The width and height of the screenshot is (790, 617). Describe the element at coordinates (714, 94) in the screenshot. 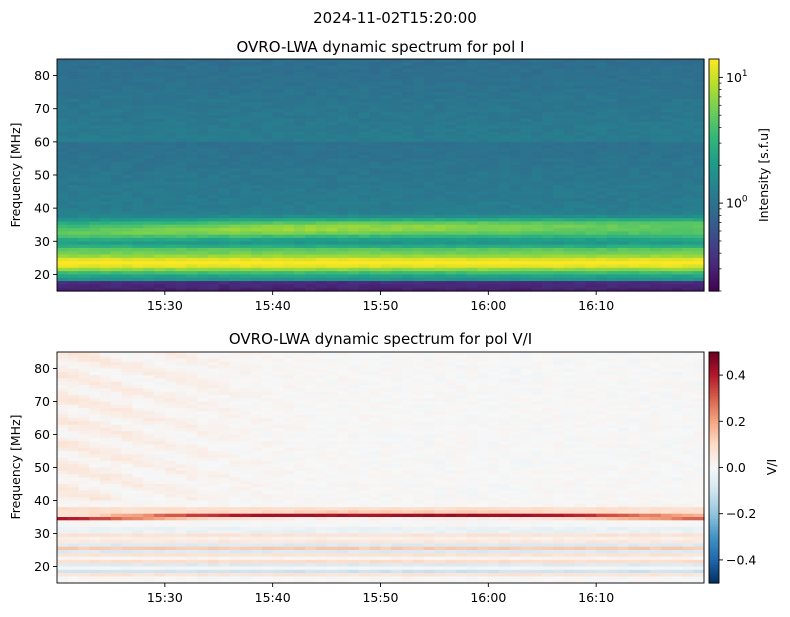

I see `colorbar-cell` at that location.